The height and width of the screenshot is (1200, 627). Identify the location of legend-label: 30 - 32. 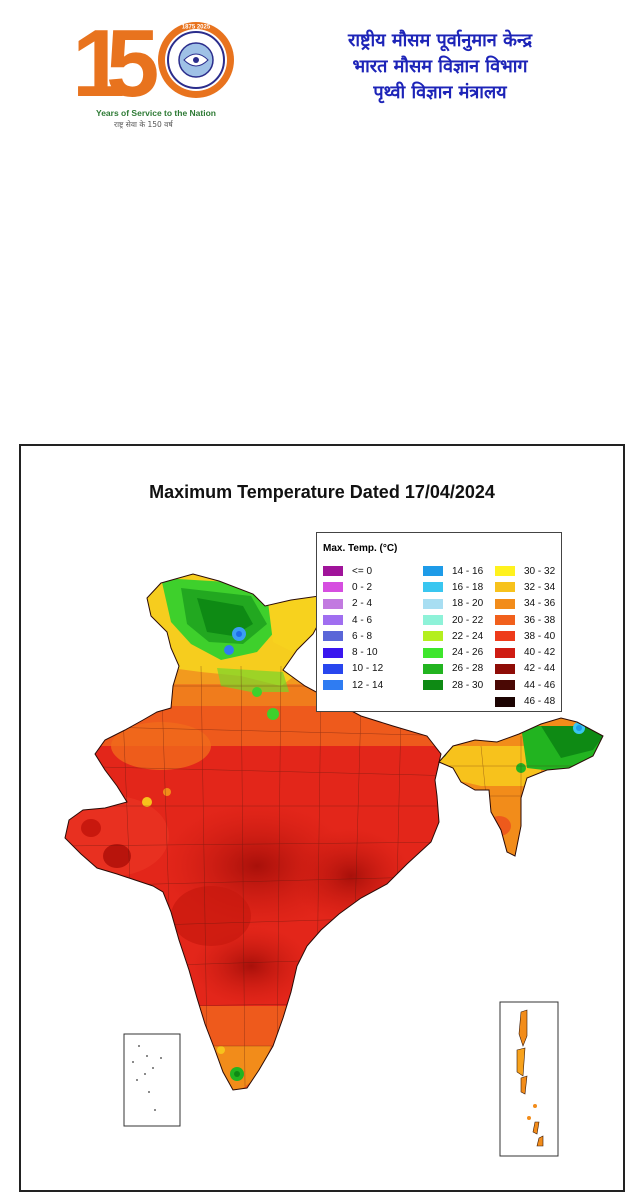
(540, 571).